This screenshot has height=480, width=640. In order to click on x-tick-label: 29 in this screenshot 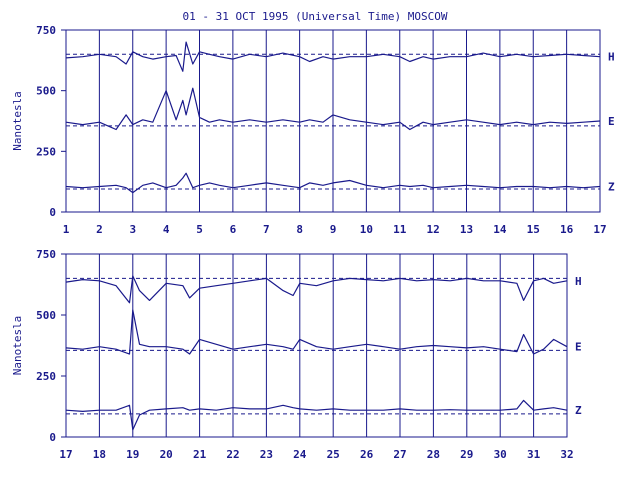, I will do `click(466, 454)`.